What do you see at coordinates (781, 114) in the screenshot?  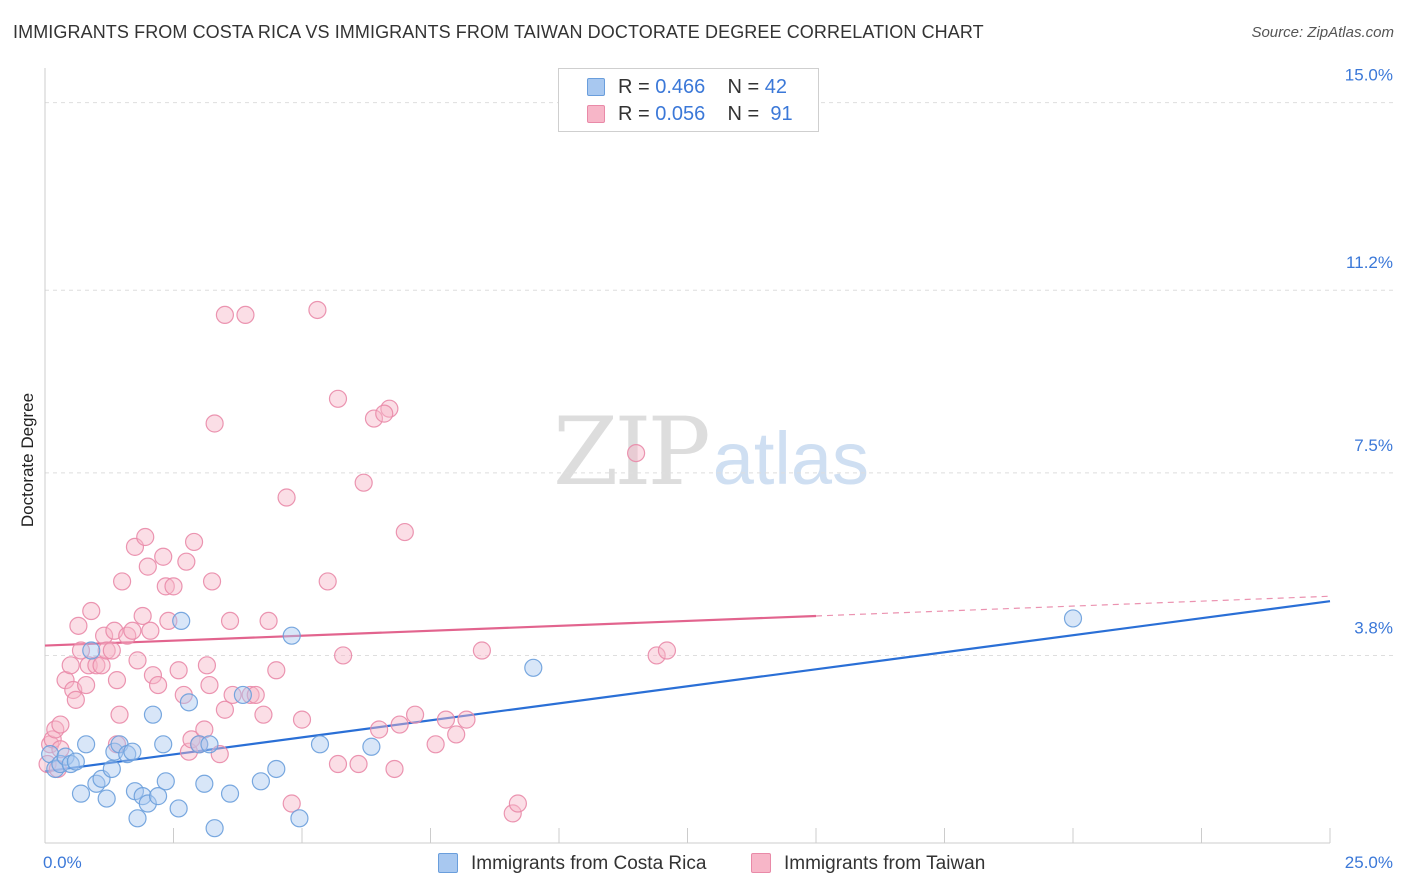 I see `legend-n-value: 91` at bounding box center [781, 114].